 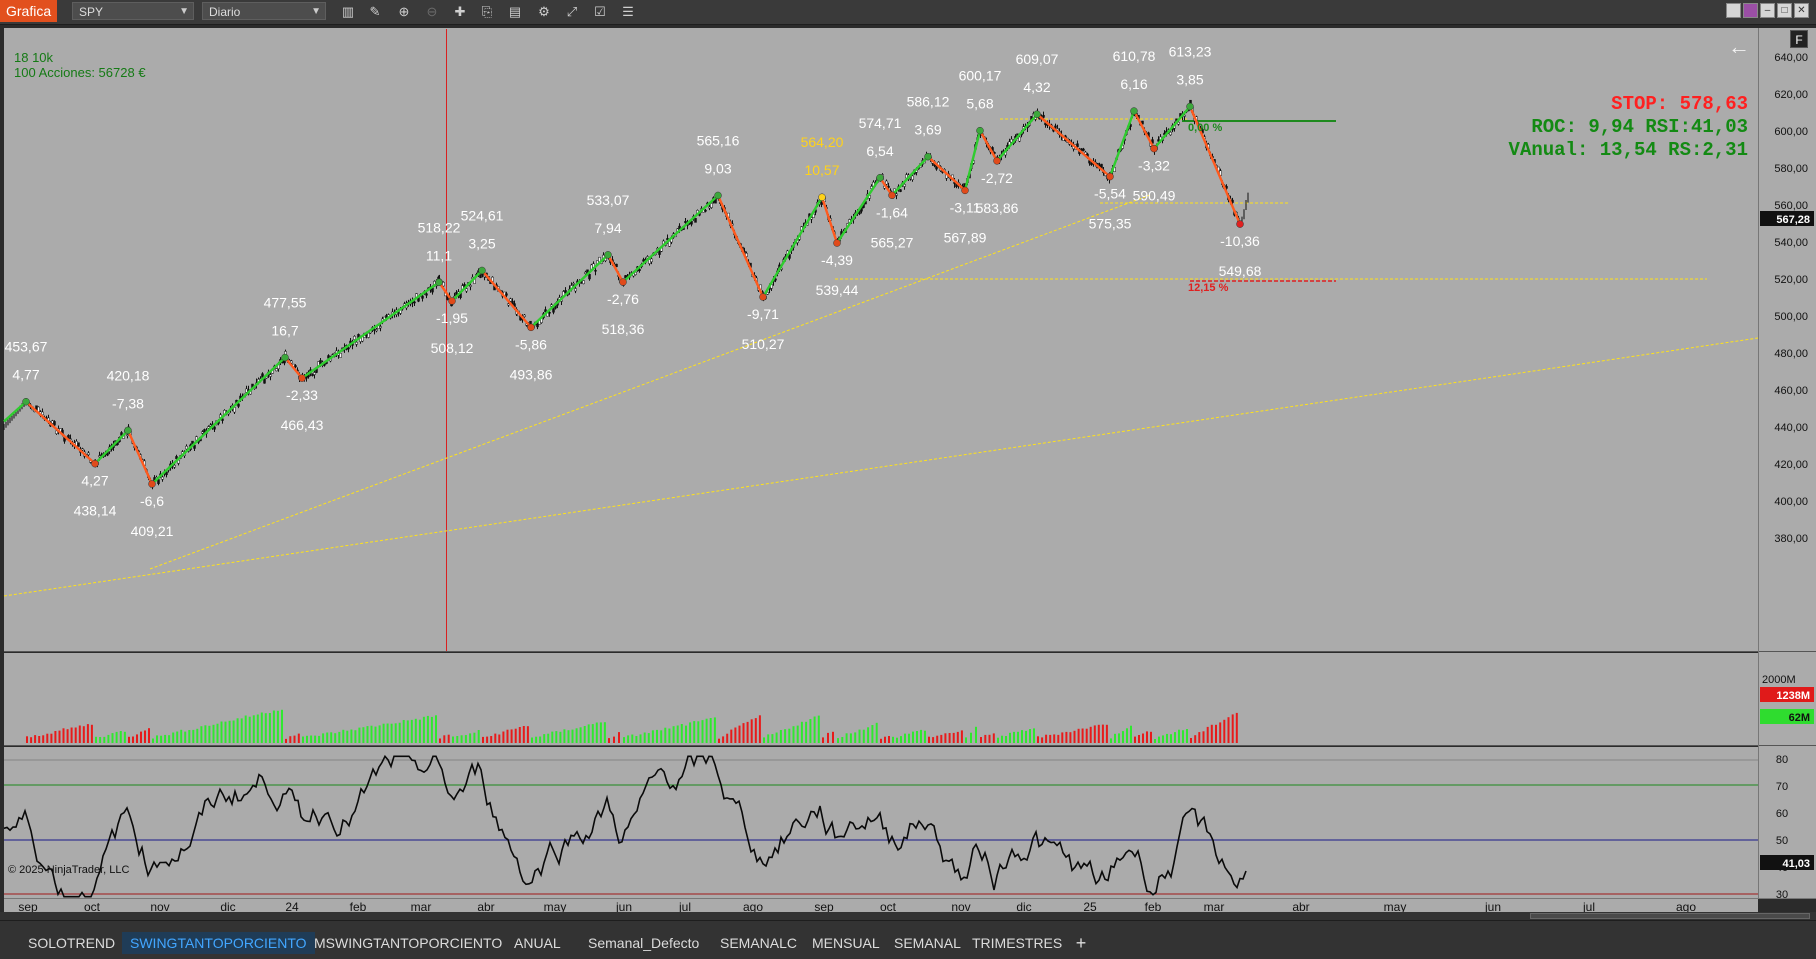 I want to click on zoom-out-icon: ⊖, so click(x=432, y=11).